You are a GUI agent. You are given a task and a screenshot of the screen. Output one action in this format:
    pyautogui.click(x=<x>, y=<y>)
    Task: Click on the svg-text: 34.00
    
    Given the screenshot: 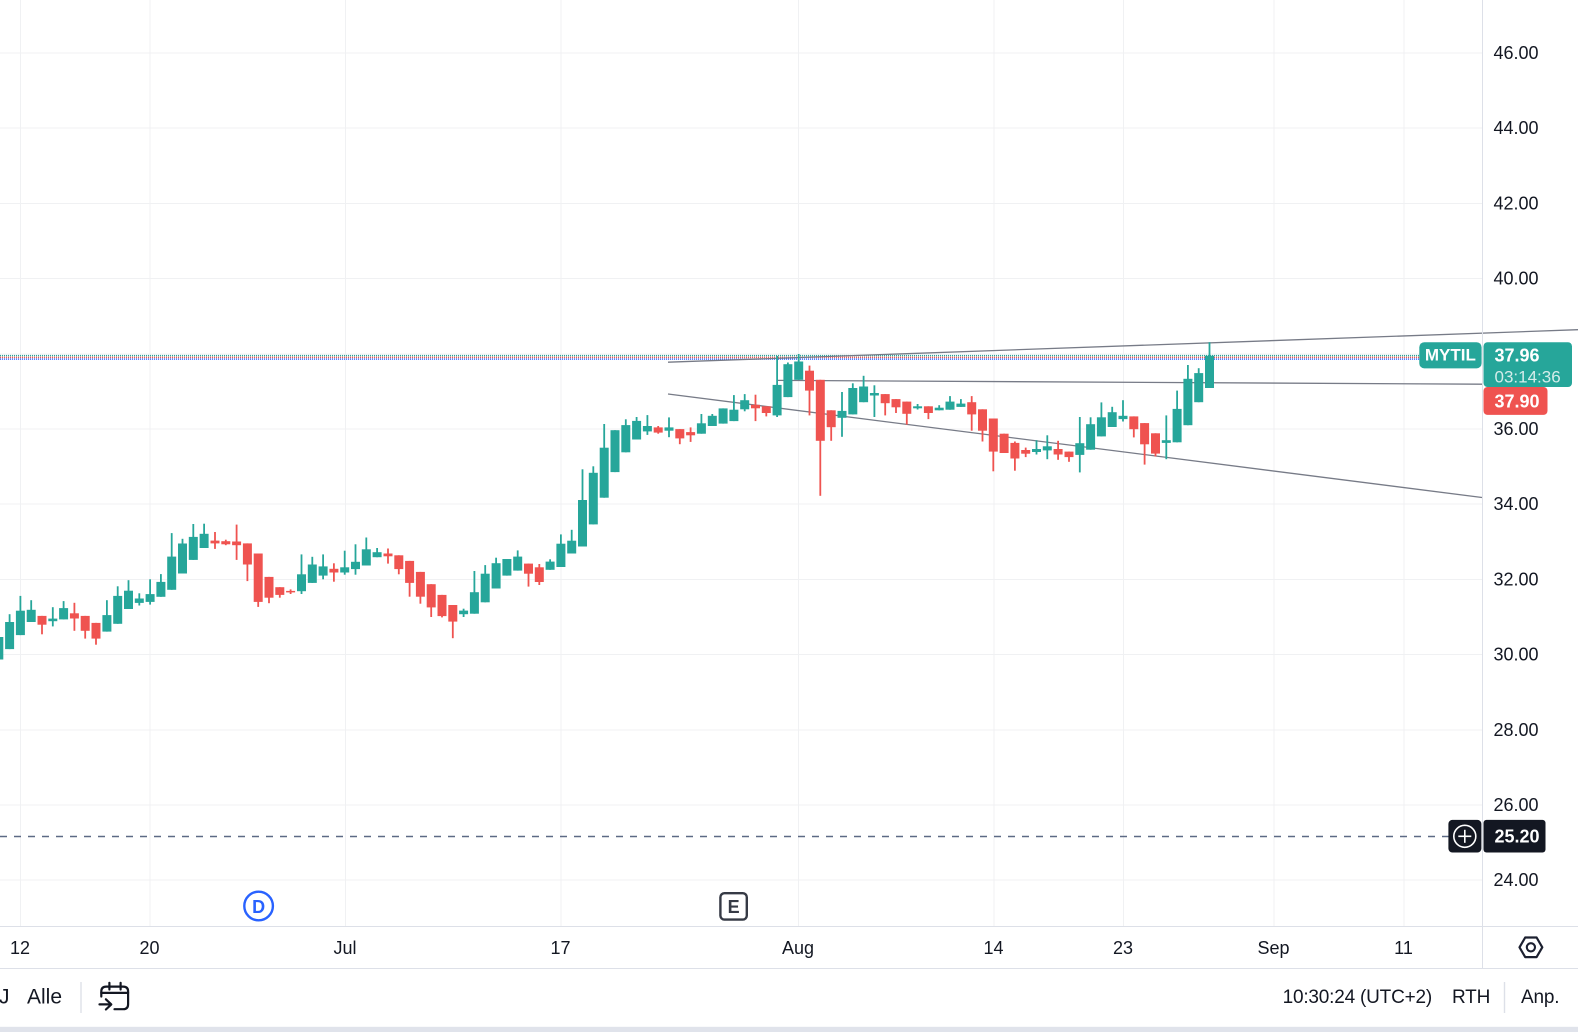 What is the action you would take?
    pyautogui.click(x=1516, y=504)
    